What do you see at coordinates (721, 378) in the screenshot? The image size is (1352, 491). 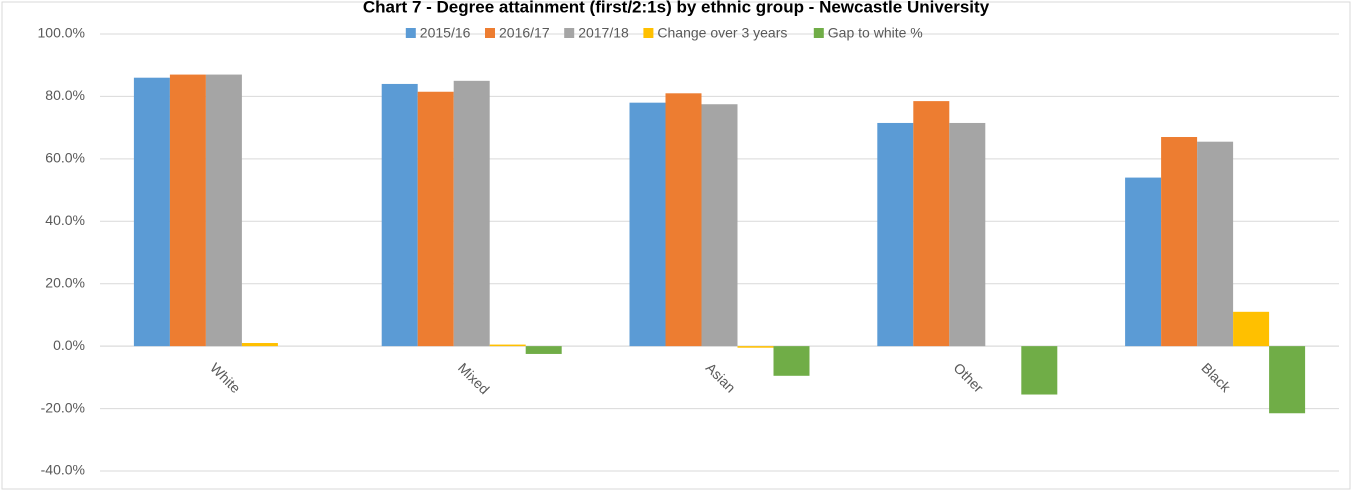 I see `x-tick-label: Asian` at bounding box center [721, 378].